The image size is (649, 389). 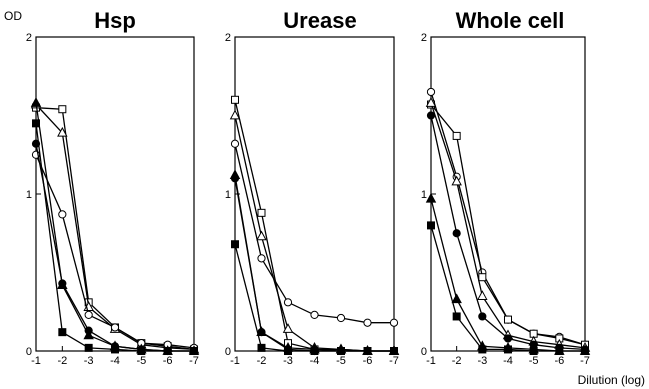 What do you see at coordinates (13, 16) in the screenshot?
I see `y-axis-label: OD` at bounding box center [13, 16].